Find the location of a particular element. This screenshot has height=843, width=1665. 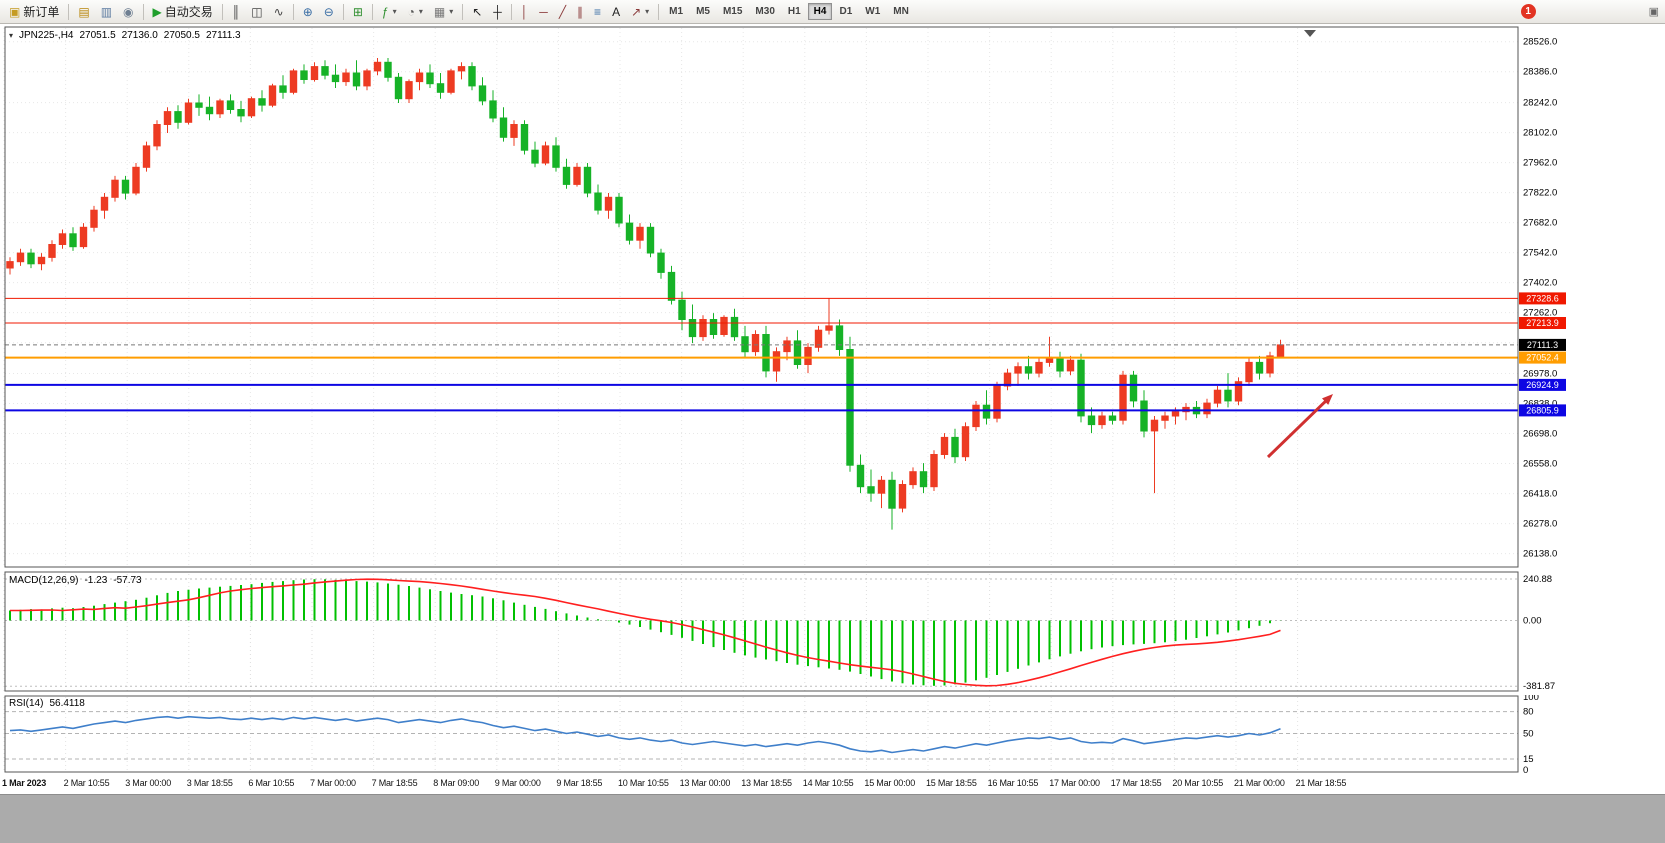

charts-button: ▤ is located at coordinates (83, 11).